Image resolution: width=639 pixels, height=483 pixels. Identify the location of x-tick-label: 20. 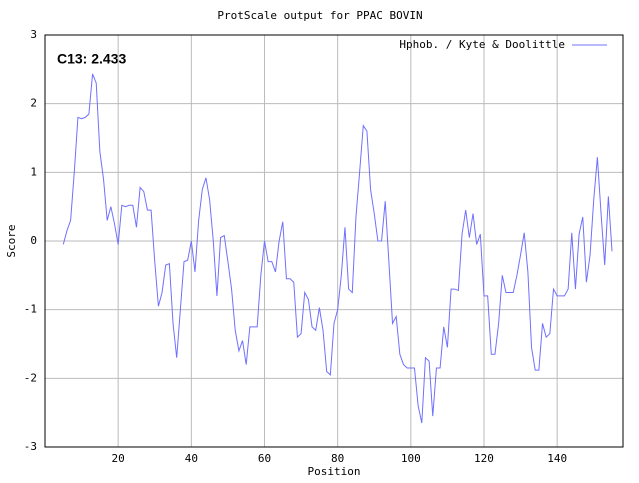
(118, 458).